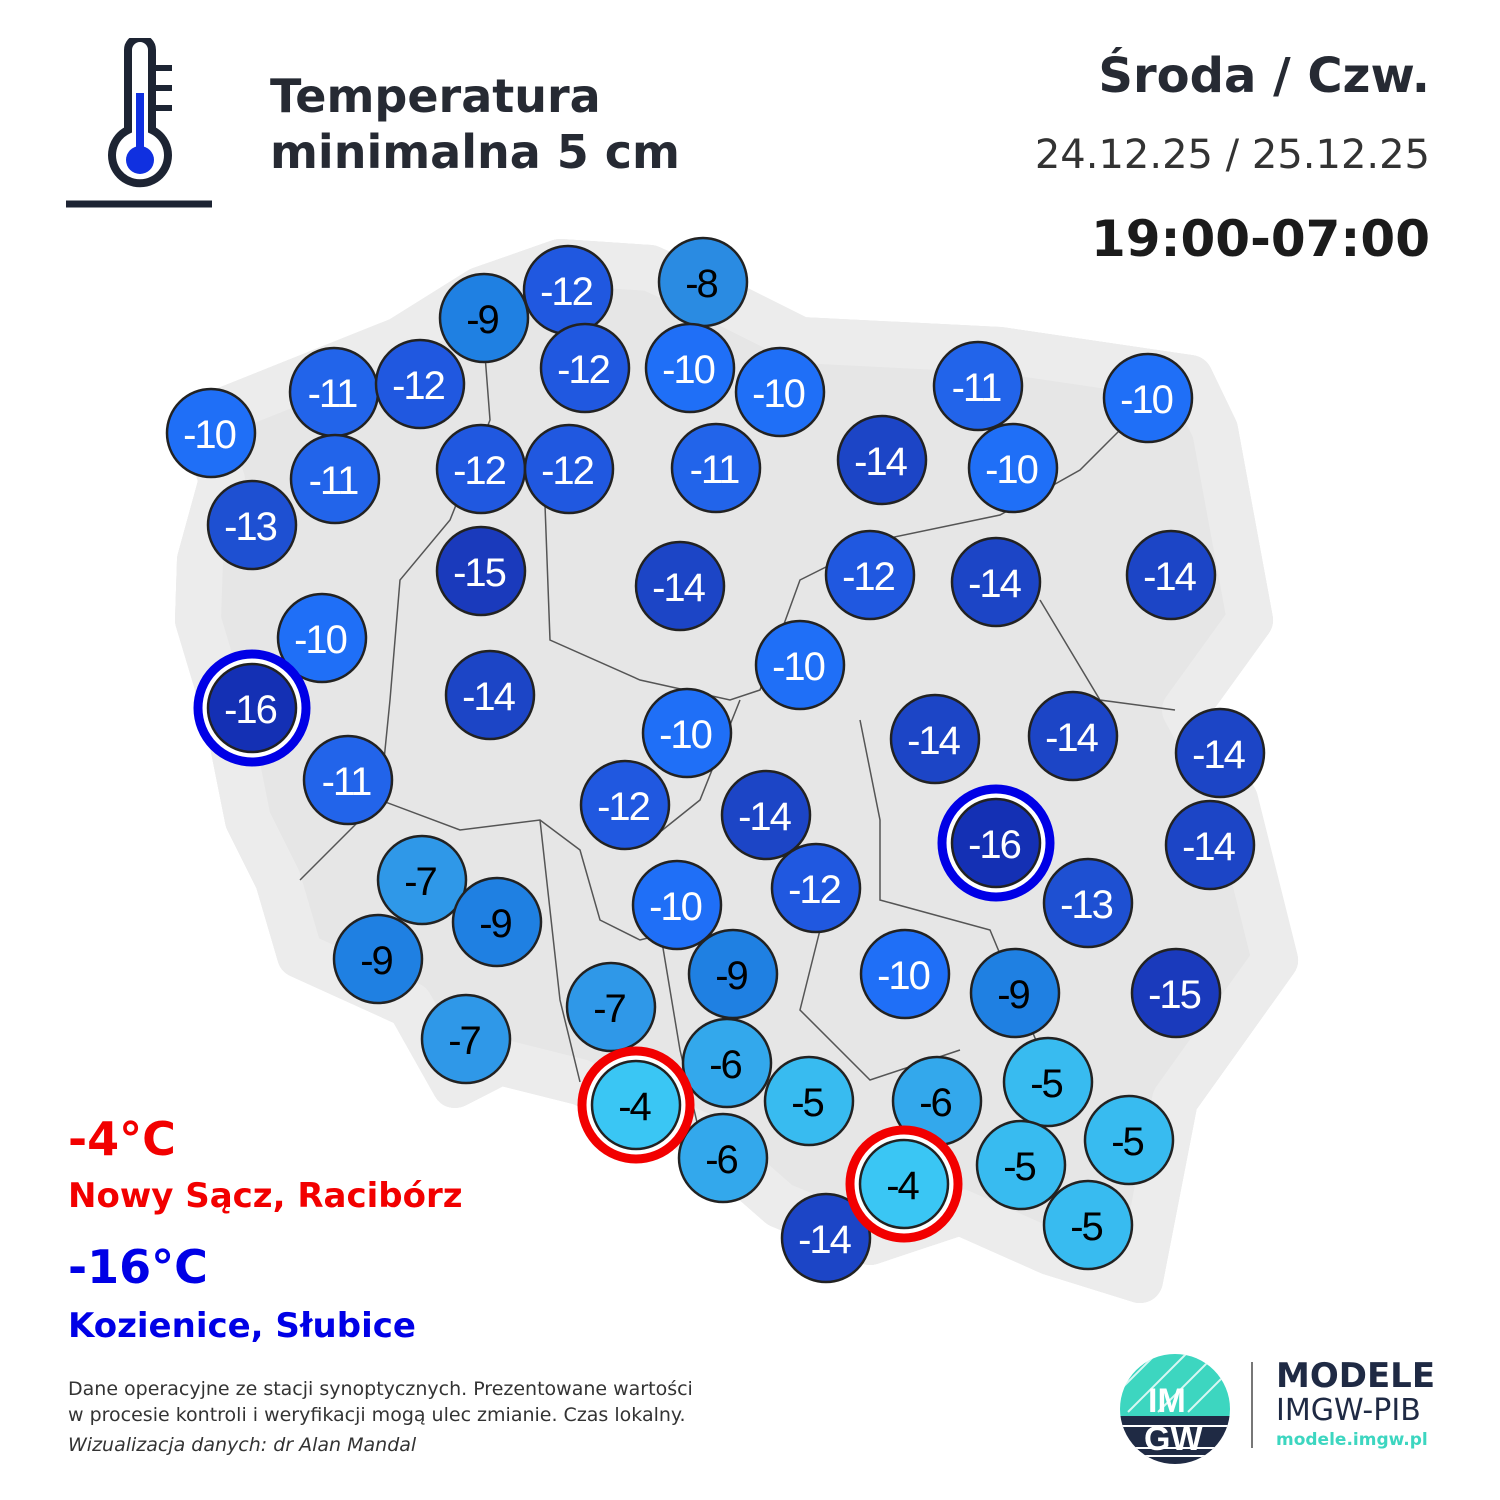 The height and width of the screenshot is (1500, 1500). I want to click on title-line-1: Temperatura, so click(435, 96).